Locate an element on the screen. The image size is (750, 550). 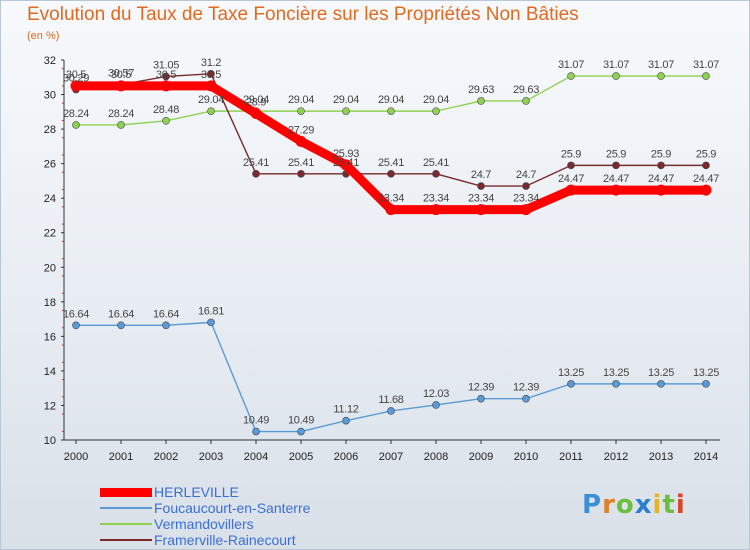
y-tick-label-20: 20 is located at coordinates (50, 268).